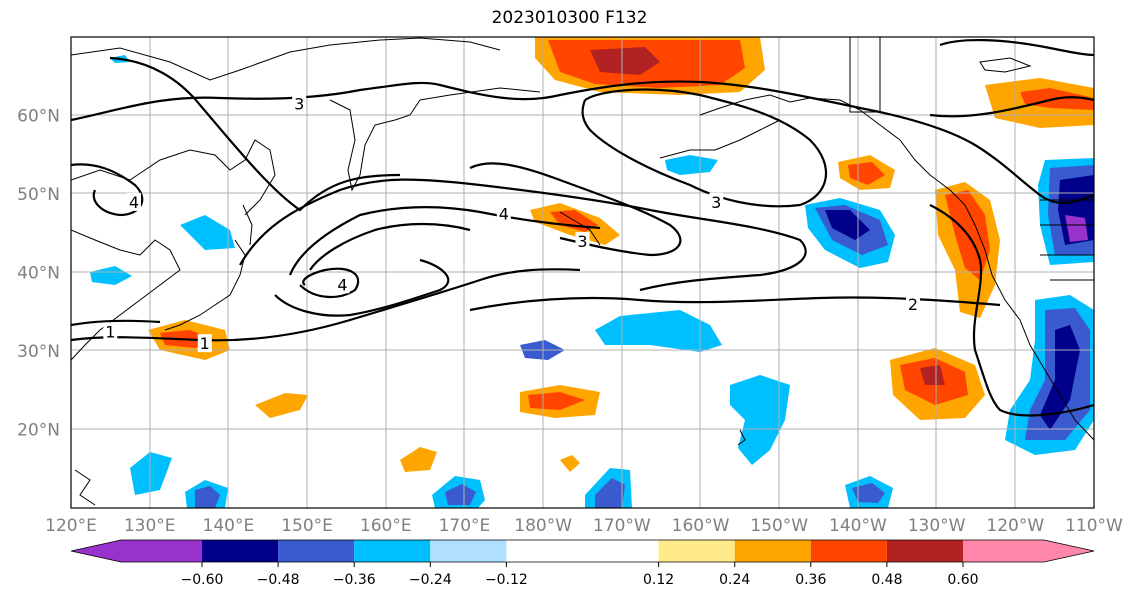  What do you see at coordinates (560, 401) in the screenshot?
I see `anomaly-blob-positive-central` at bounding box center [560, 401].